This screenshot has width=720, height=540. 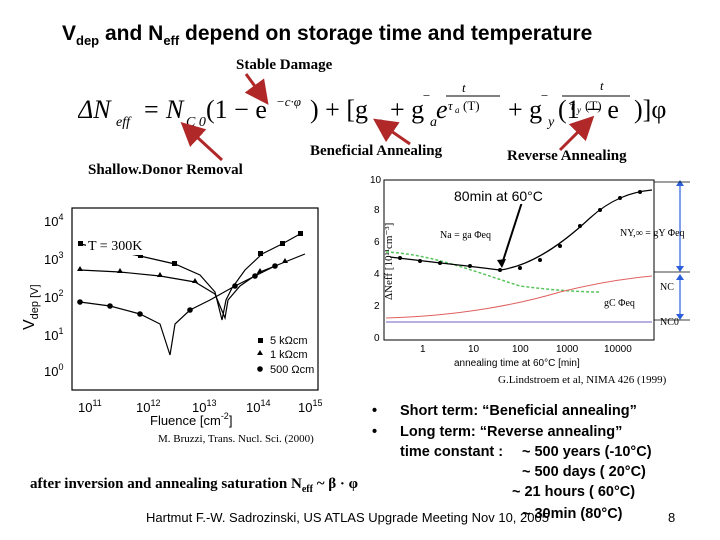 What do you see at coordinates (465, 235) in the screenshot?
I see `na-label: Na = ga Φeq` at bounding box center [465, 235].